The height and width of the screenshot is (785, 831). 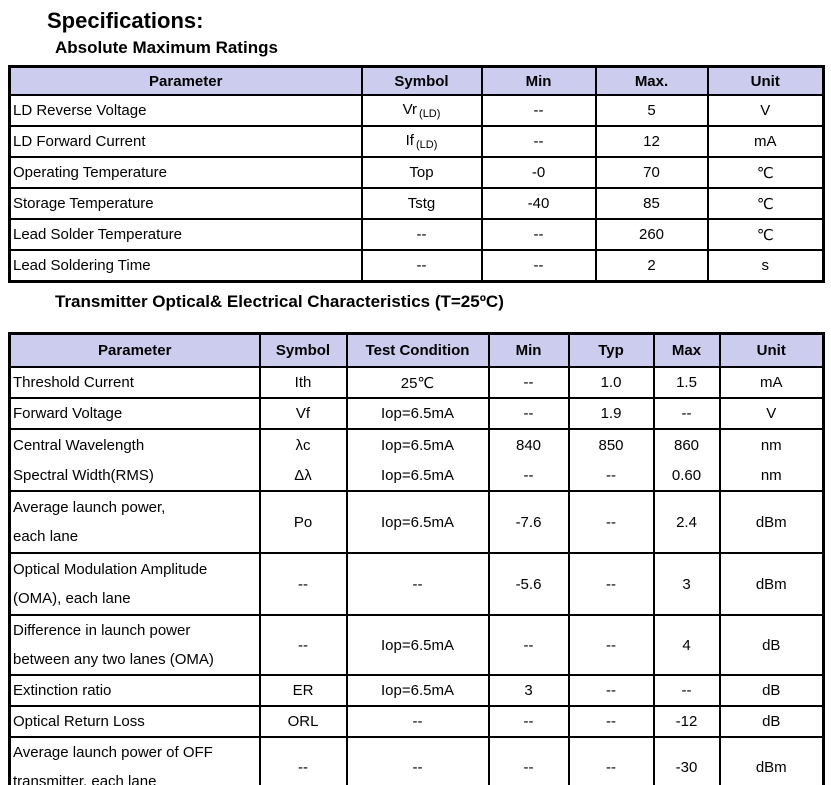 What do you see at coordinates (410, 109) in the screenshot?
I see `symbol-main: Vr` at bounding box center [410, 109].